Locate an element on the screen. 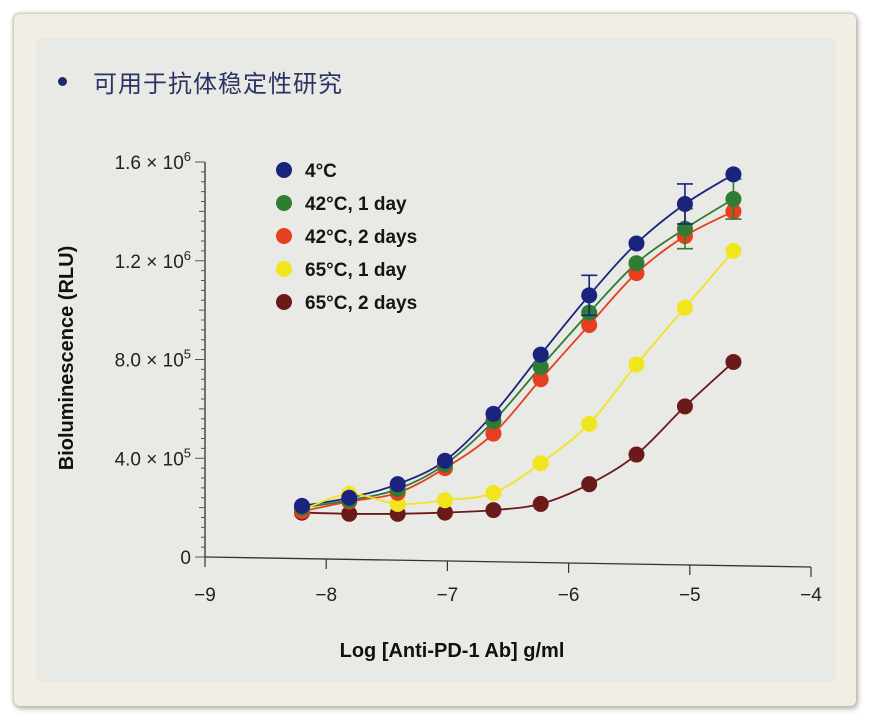  x-tick-label: −8 is located at coordinates (326, 595).